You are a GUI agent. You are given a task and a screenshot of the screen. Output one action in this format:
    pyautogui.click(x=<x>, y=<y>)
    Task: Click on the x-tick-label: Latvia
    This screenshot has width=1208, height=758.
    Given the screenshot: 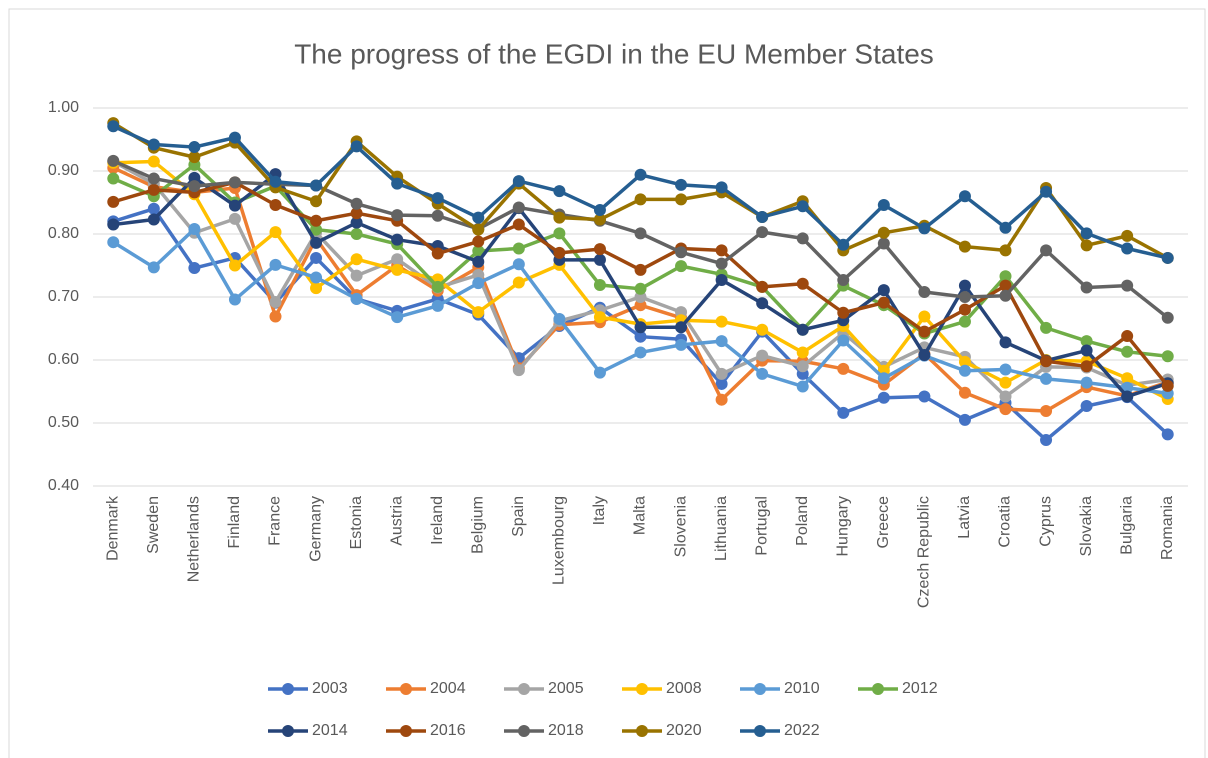 What is the action you would take?
    pyautogui.click(x=964, y=517)
    